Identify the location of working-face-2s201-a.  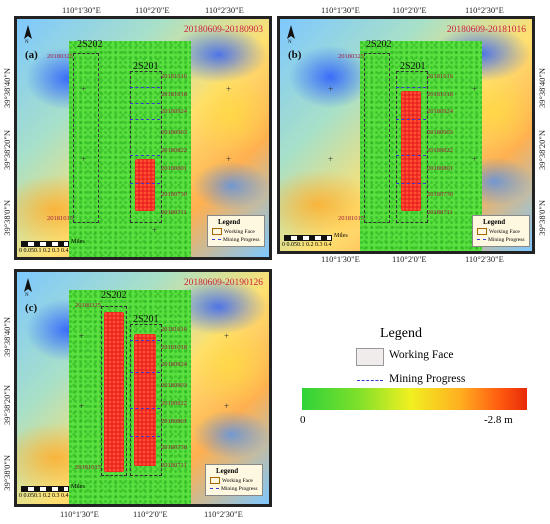
(146, 147).